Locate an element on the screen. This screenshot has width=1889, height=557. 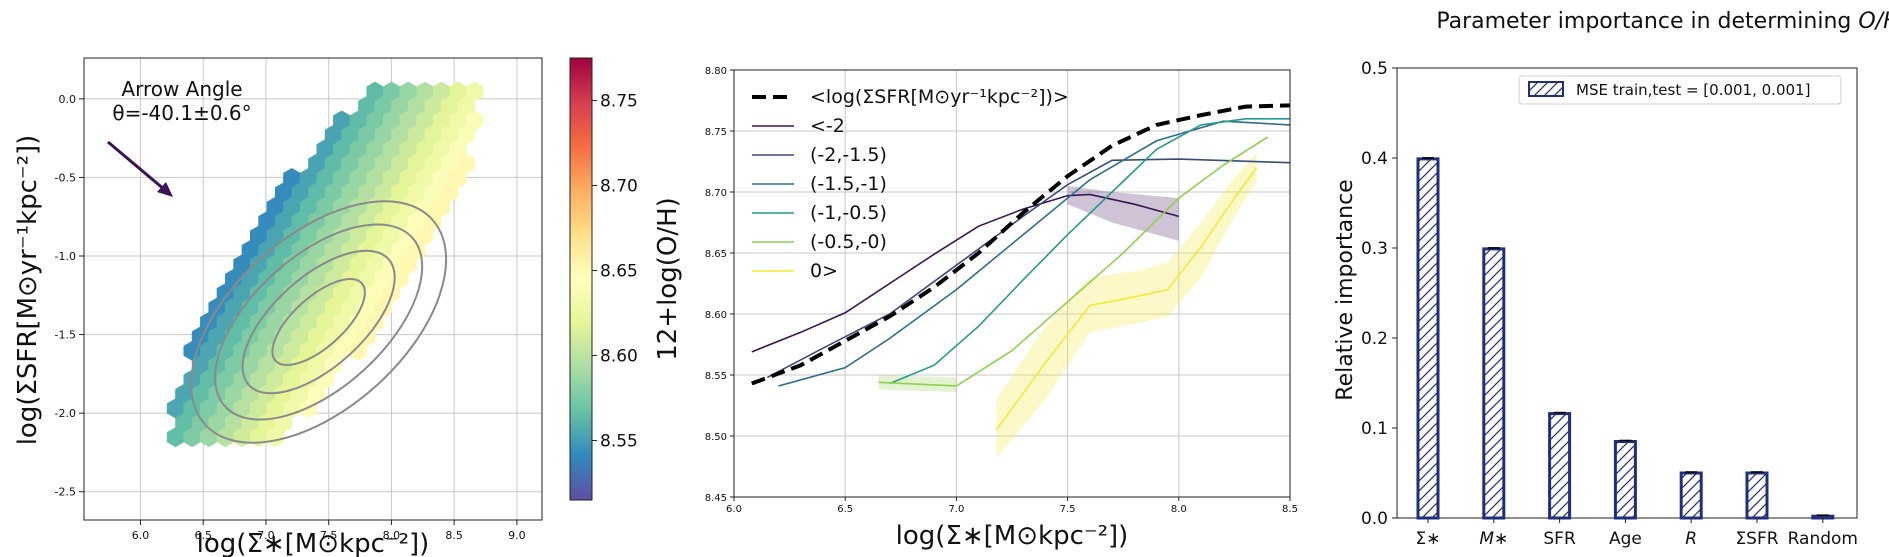
density-contours is located at coordinates (319, 322).